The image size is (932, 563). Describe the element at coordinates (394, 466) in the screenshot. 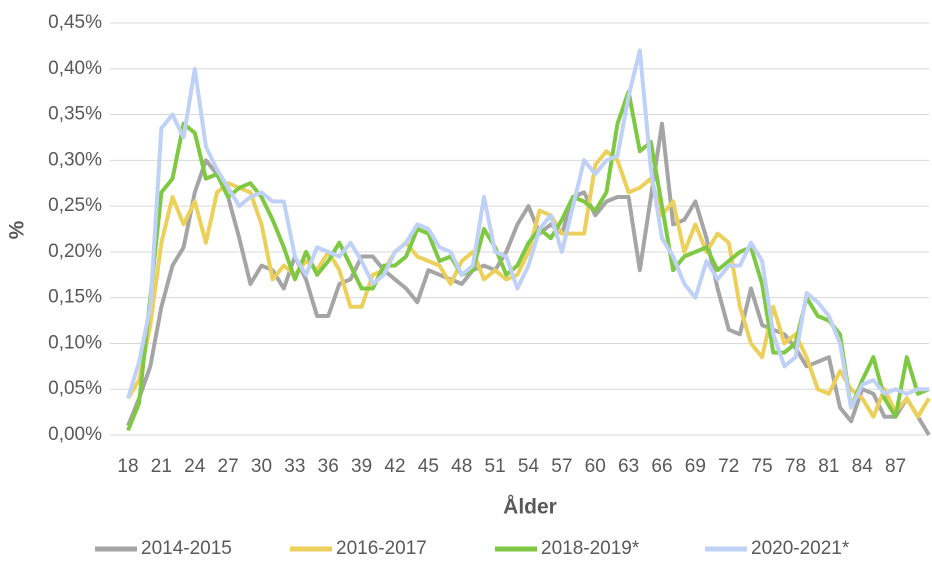

I see `x-tick-label: 42` at that location.